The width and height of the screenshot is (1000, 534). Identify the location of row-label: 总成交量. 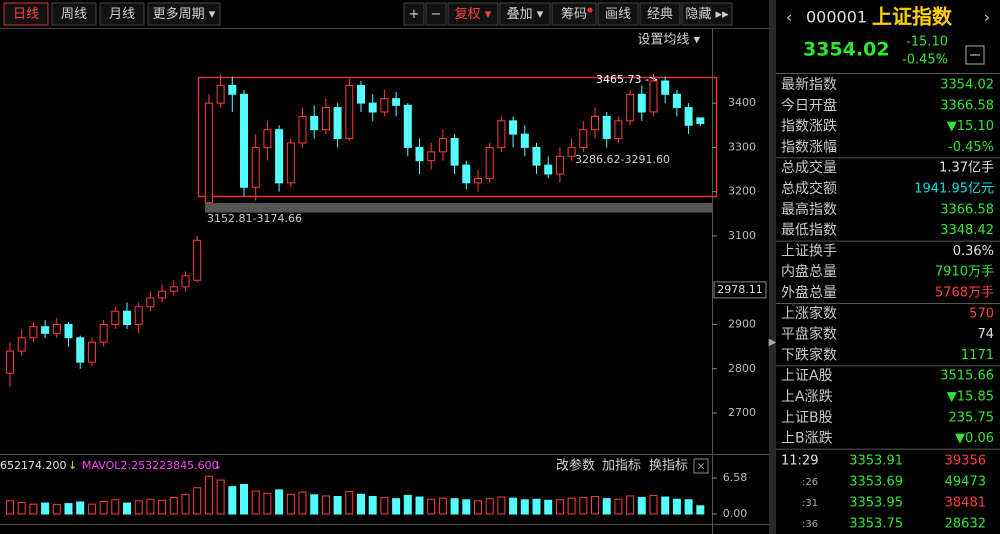
(809, 167).